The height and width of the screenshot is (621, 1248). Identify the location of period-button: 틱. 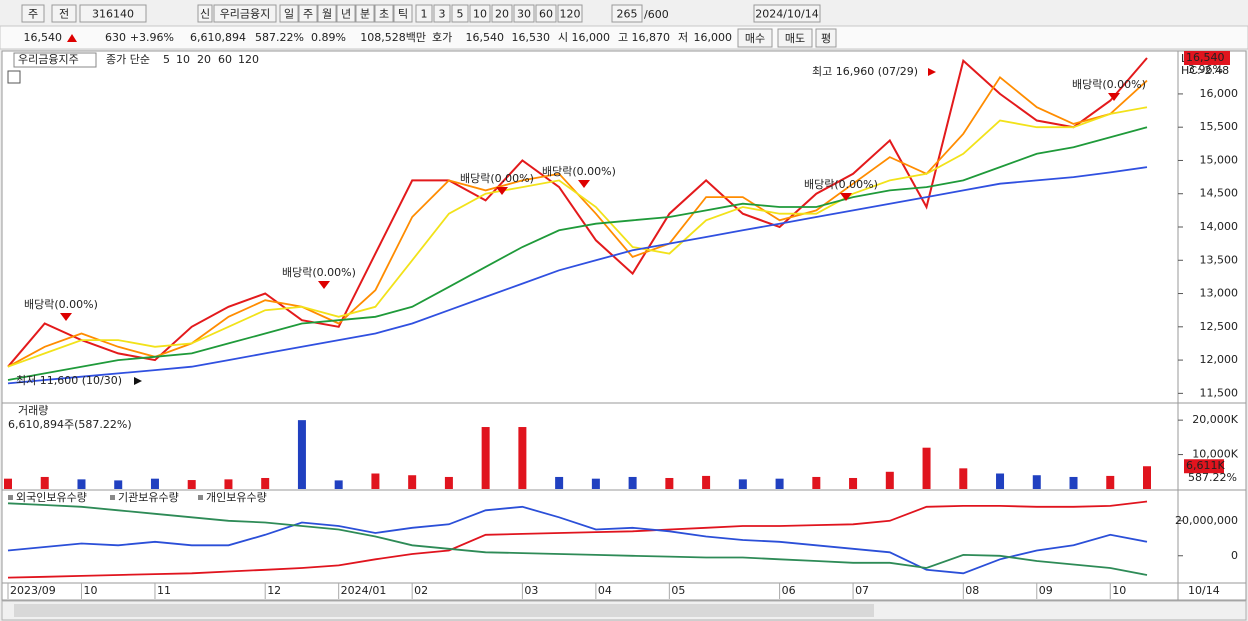
(403, 14).